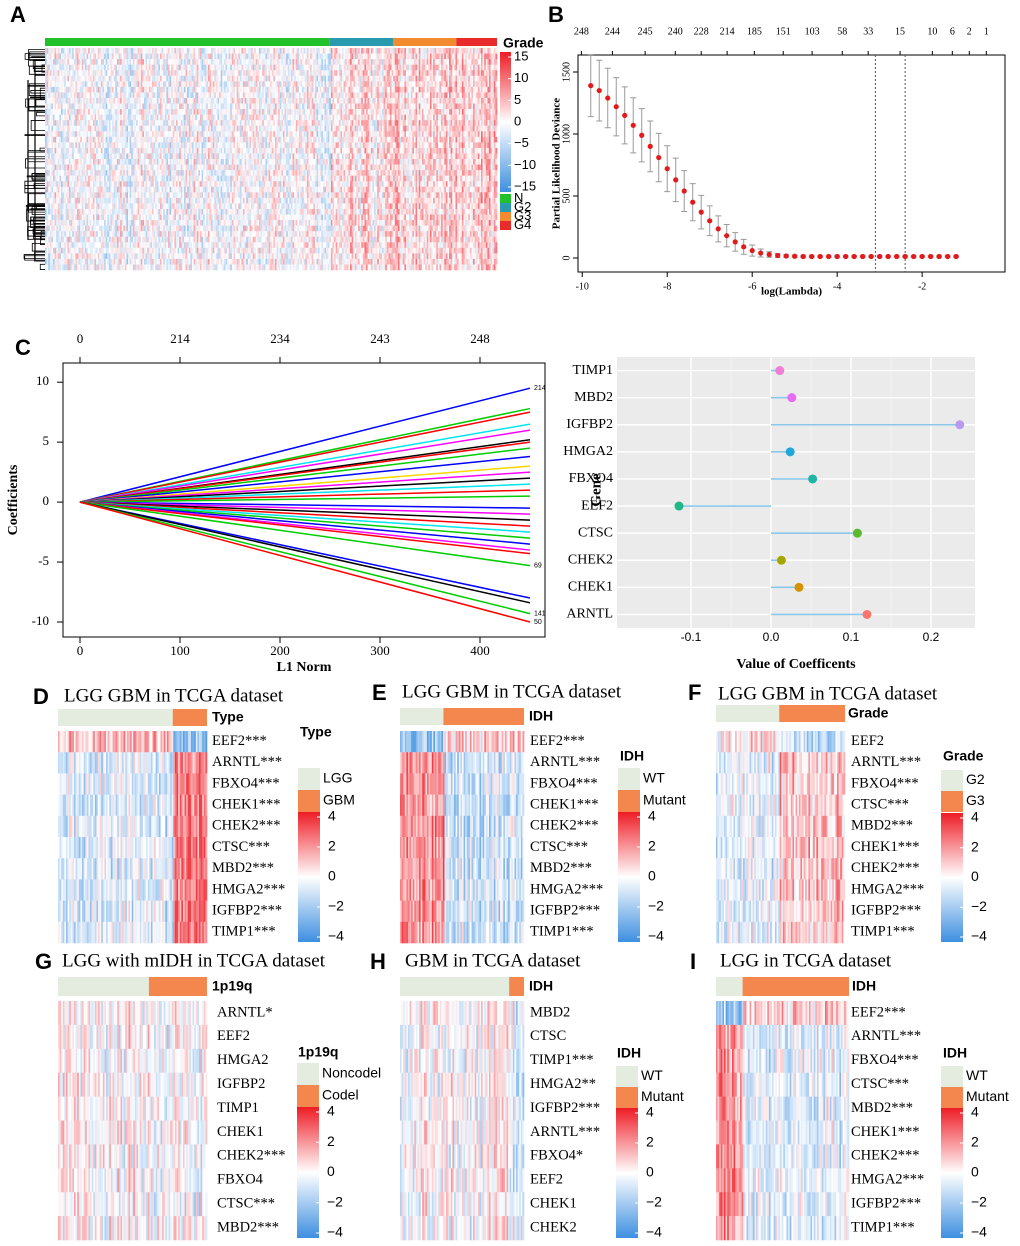 Image resolution: width=1020 pixels, height=1246 pixels. Describe the element at coordinates (812, 31) in the screenshot. I see `top-tick-label: 103` at that location.